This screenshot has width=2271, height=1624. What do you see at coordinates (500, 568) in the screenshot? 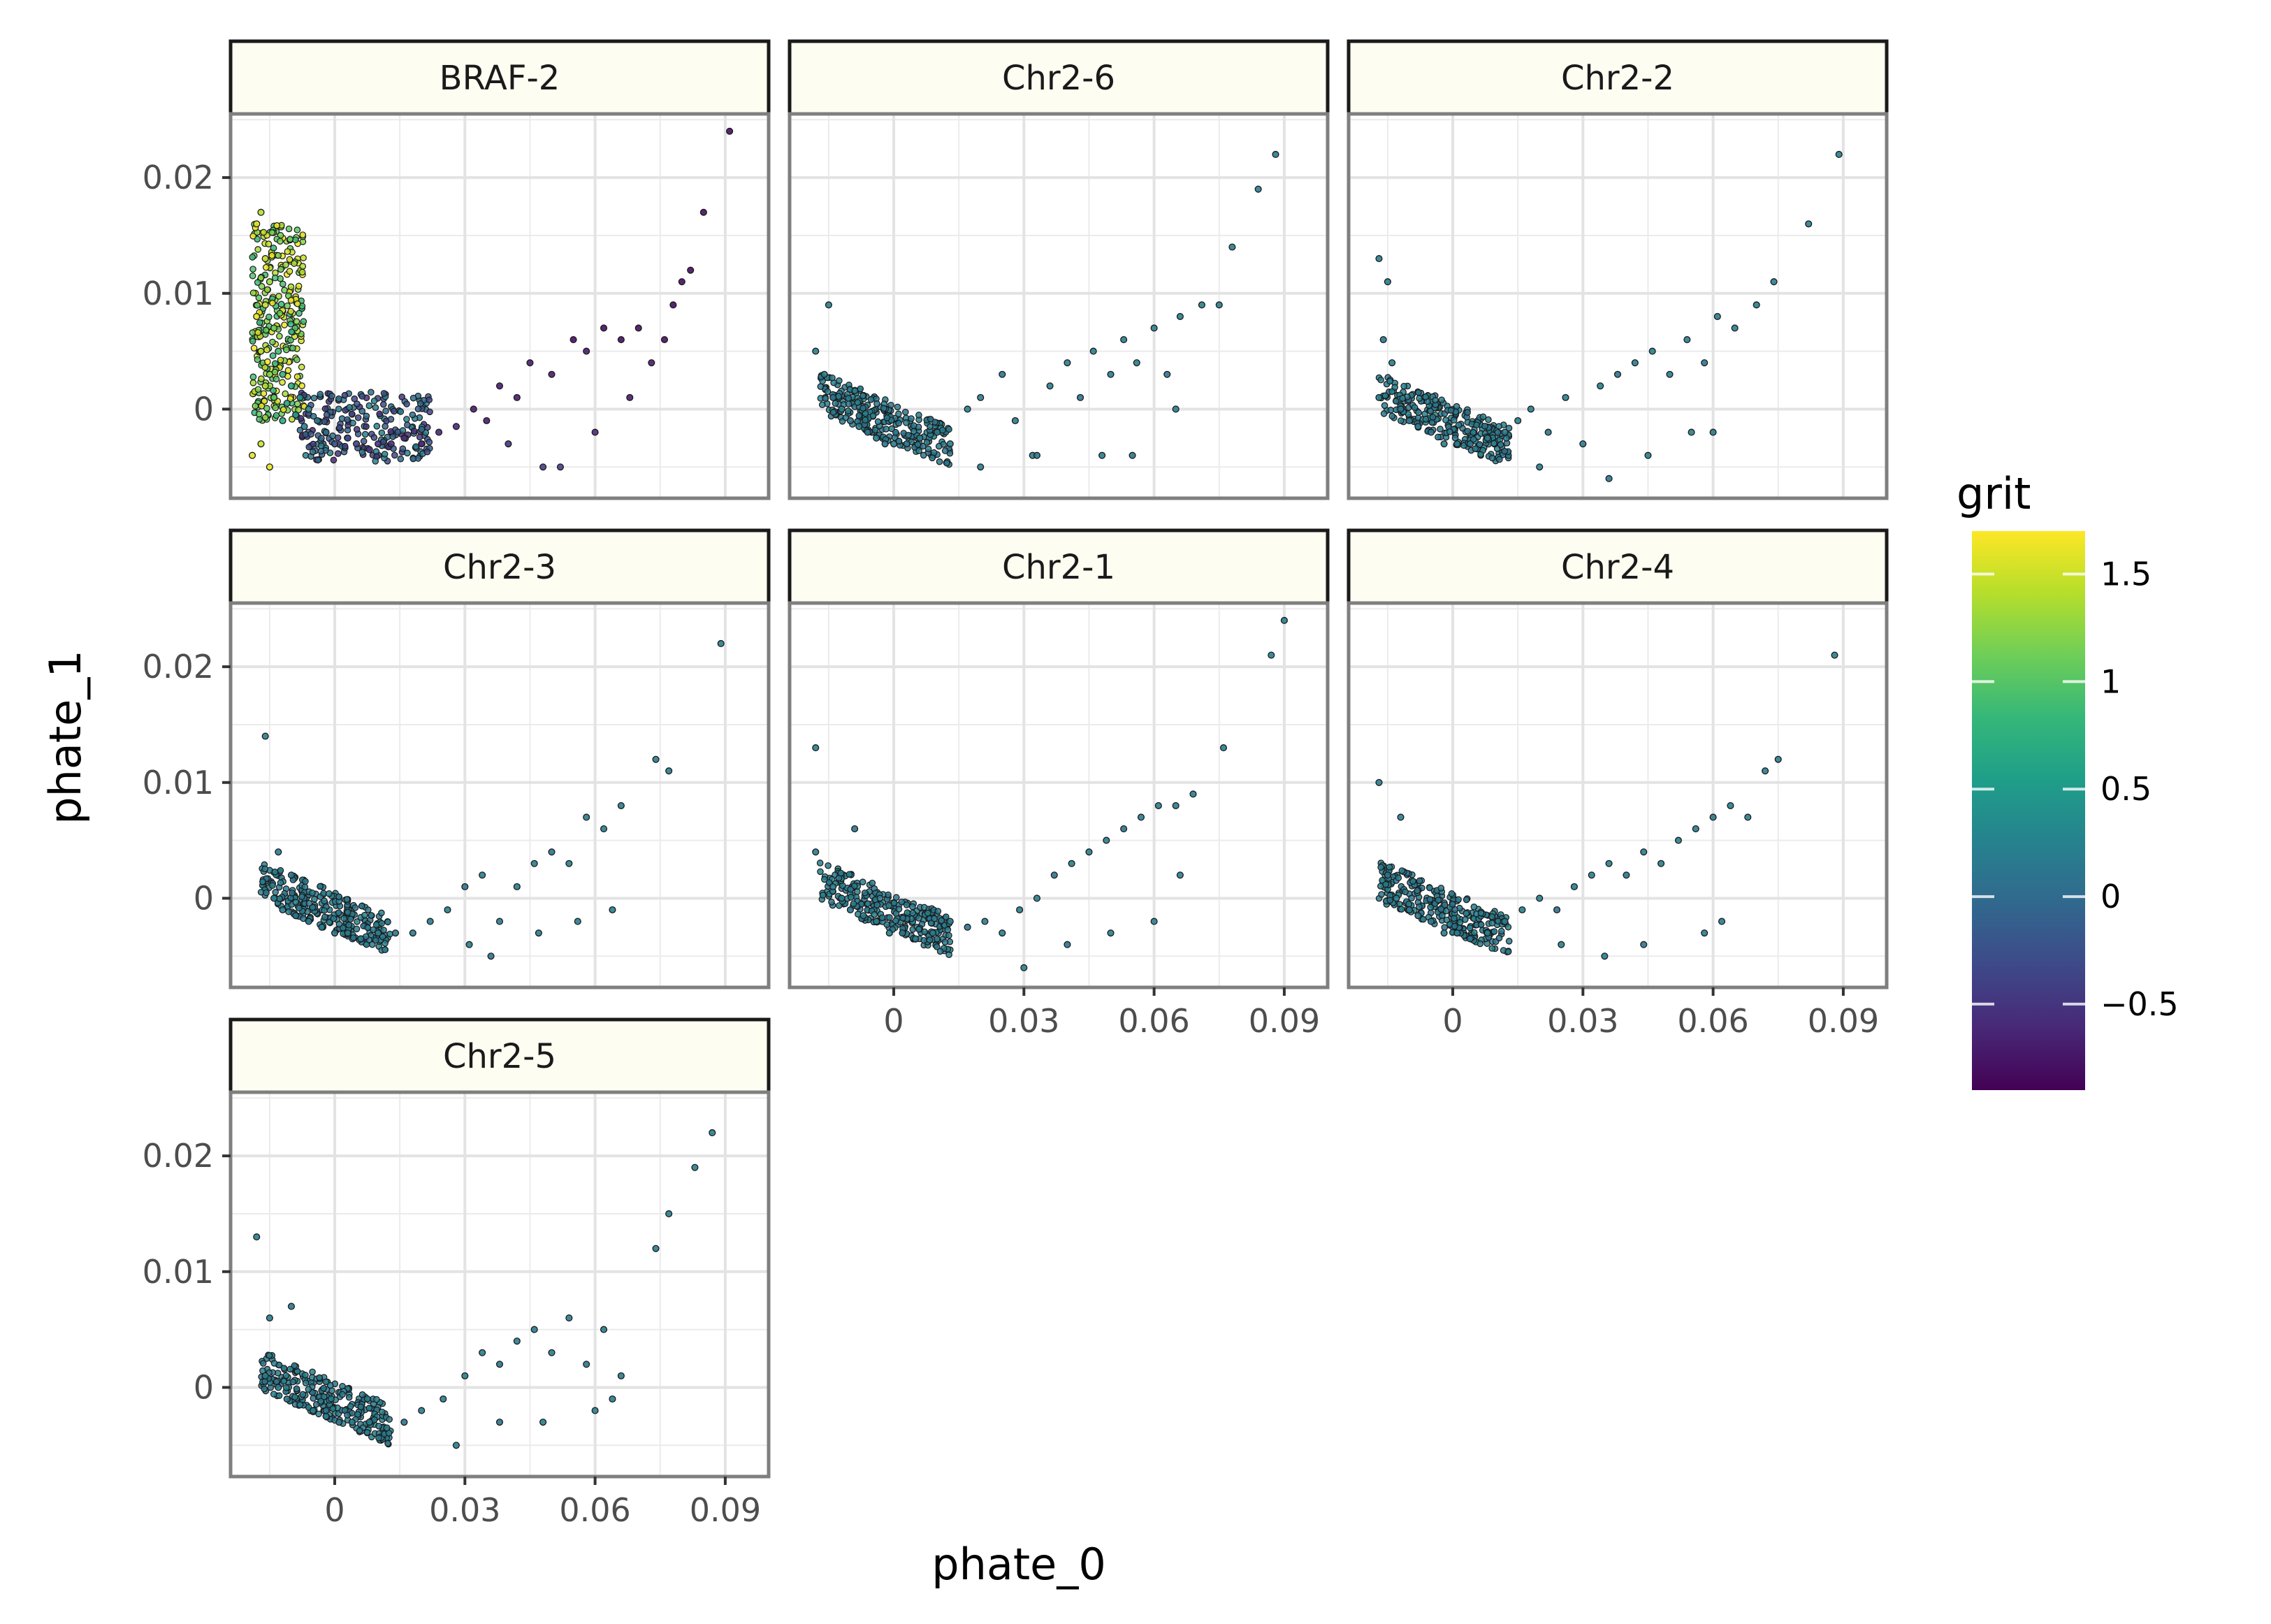
I see `strip-label: Chr2-3` at bounding box center [500, 568].